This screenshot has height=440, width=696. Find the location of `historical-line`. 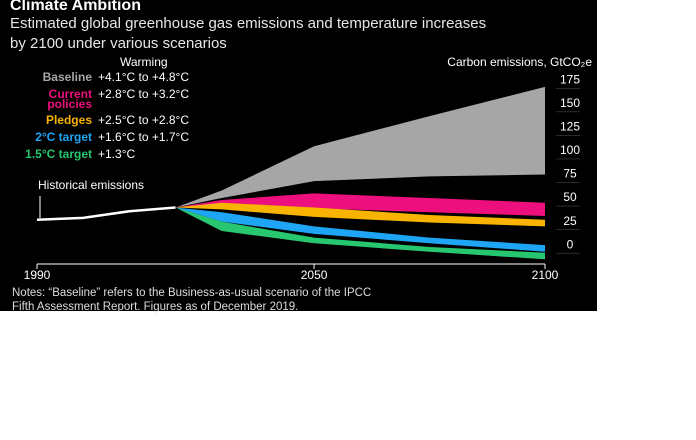

historical-line is located at coordinates (106, 213).